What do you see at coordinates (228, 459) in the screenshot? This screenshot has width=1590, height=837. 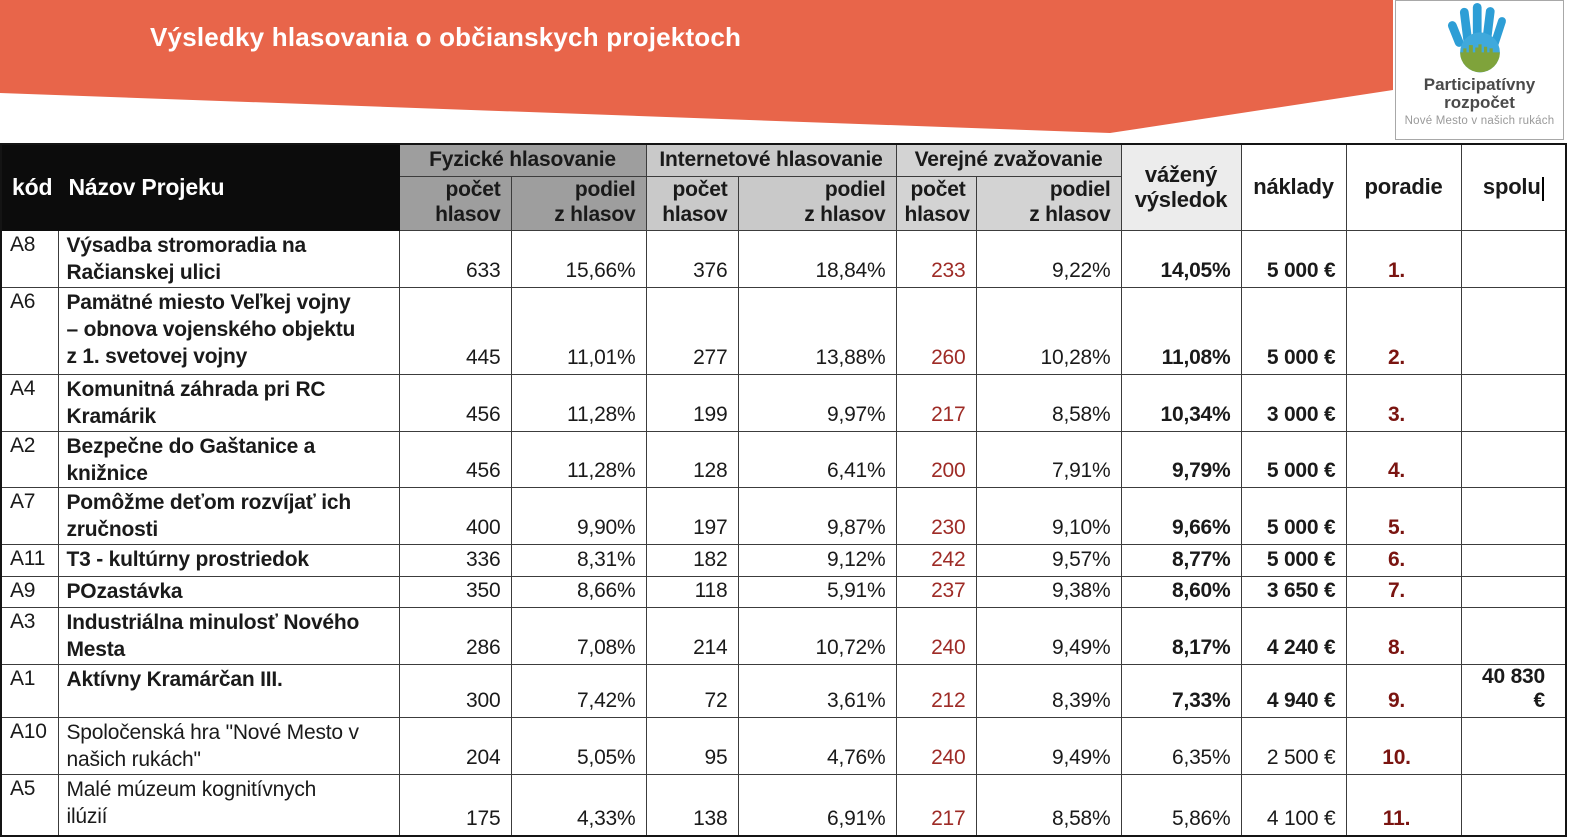 I see `project-name-cell: Bezpečne do Gaštanice a knižnice` at bounding box center [228, 459].